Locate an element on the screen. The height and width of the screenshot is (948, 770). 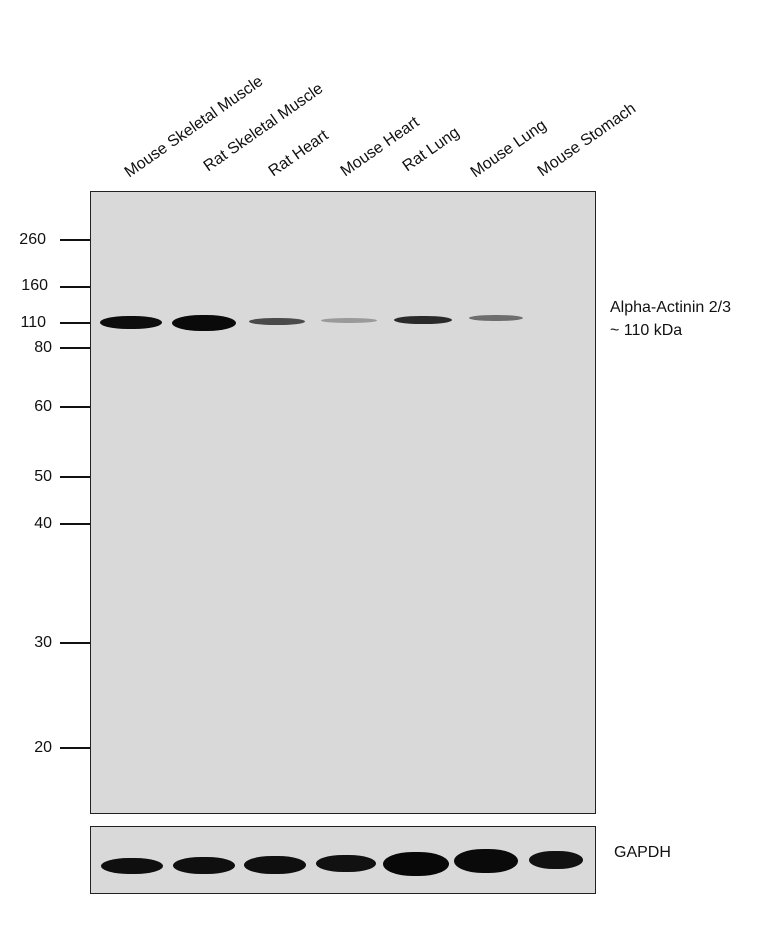
marker-20: 20 is located at coordinates (43, 747).